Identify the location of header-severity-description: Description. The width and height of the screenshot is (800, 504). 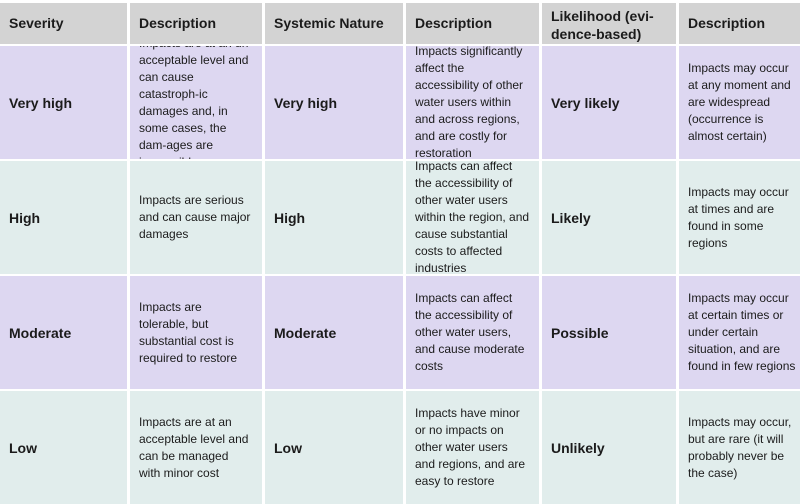
(196, 23).